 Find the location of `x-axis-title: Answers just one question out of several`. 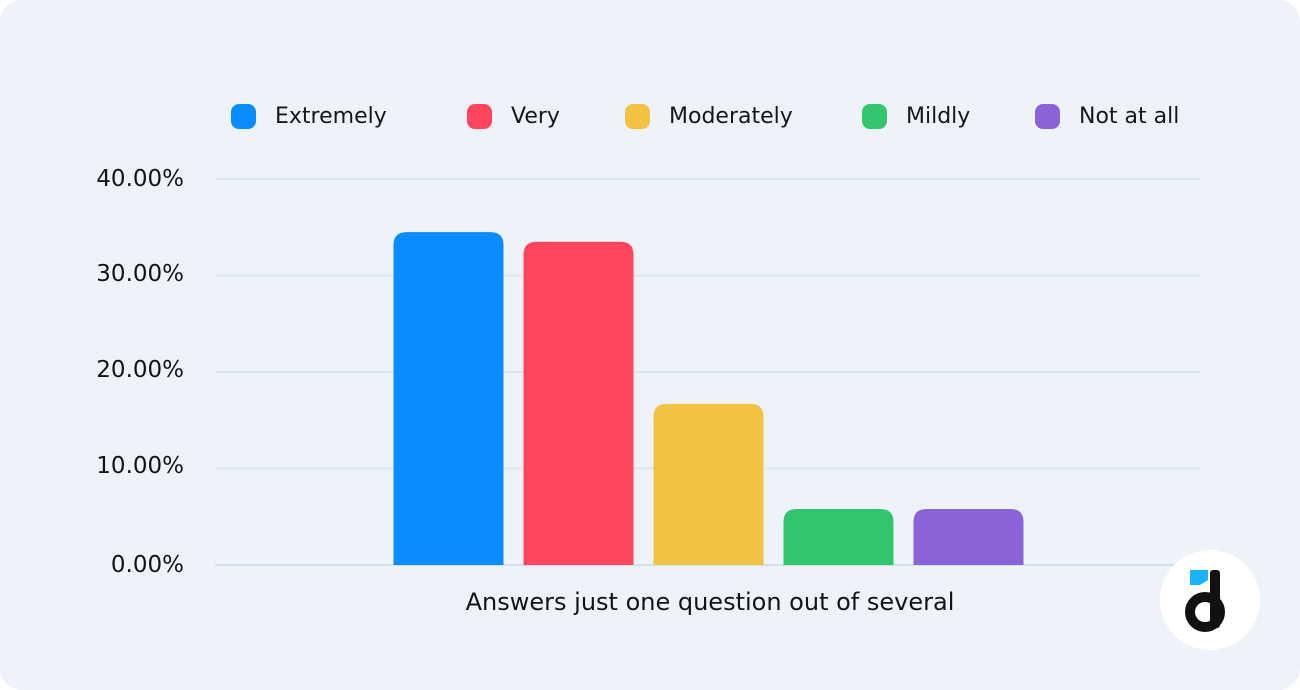

x-axis-title: Answers just one question out of several is located at coordinates (710, 602).